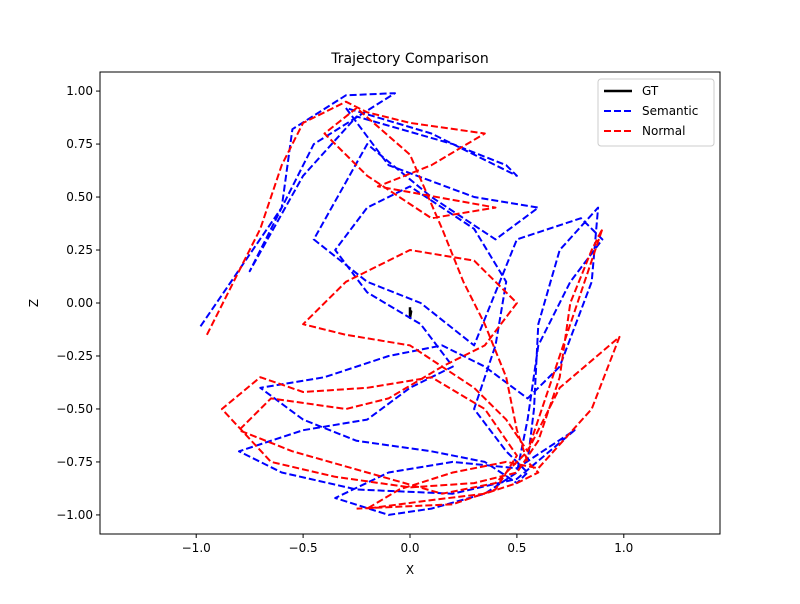 This screenshot has height=604, width=800. What do you see at coordinates (410, 570) in the screenshot?
I see `x-axis-label: X` at bounding box center [410, 570].